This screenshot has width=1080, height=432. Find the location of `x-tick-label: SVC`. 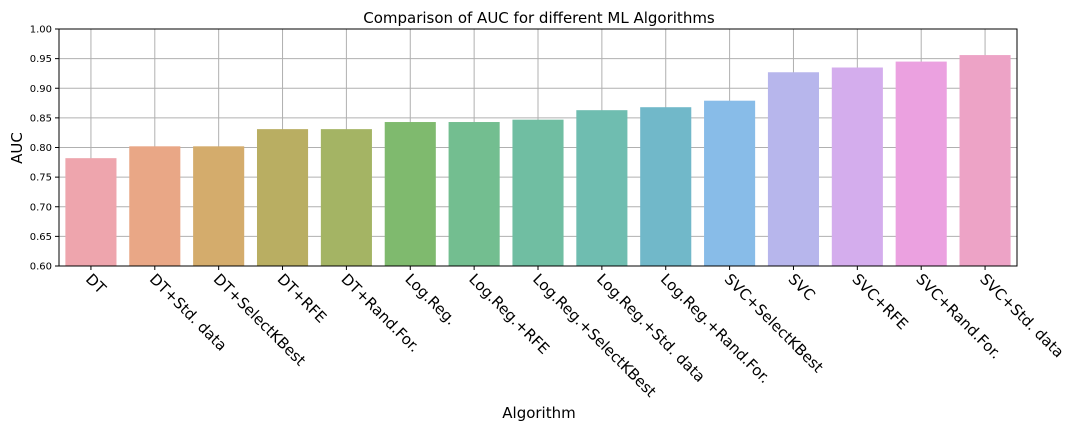

x-tick-label: SVC is located at coordinates (802, 287).